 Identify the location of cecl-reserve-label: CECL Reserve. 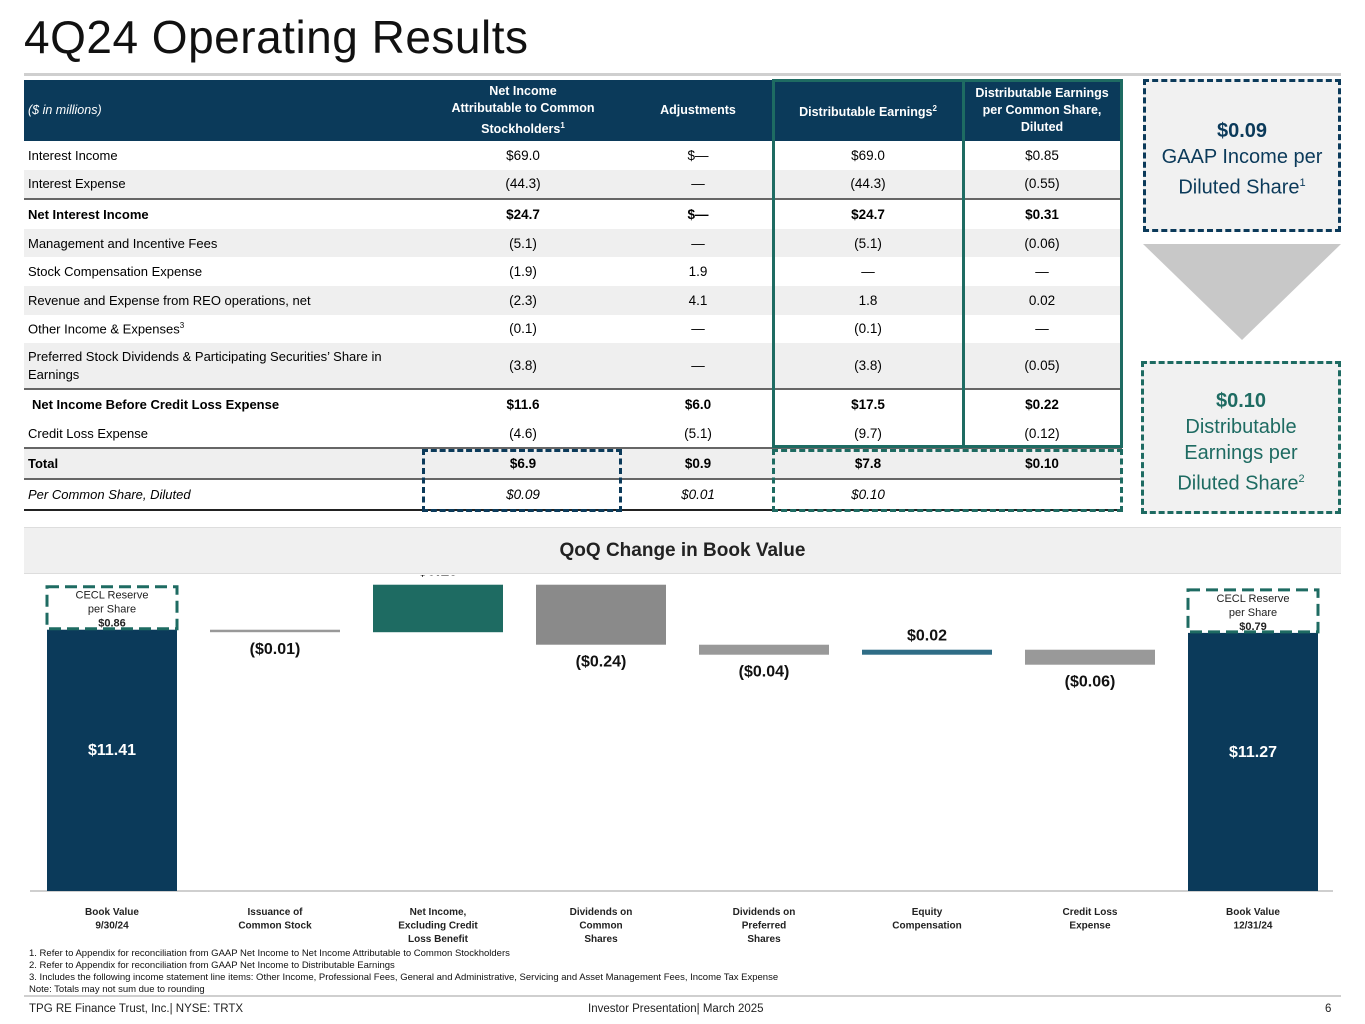
(1253, 599).